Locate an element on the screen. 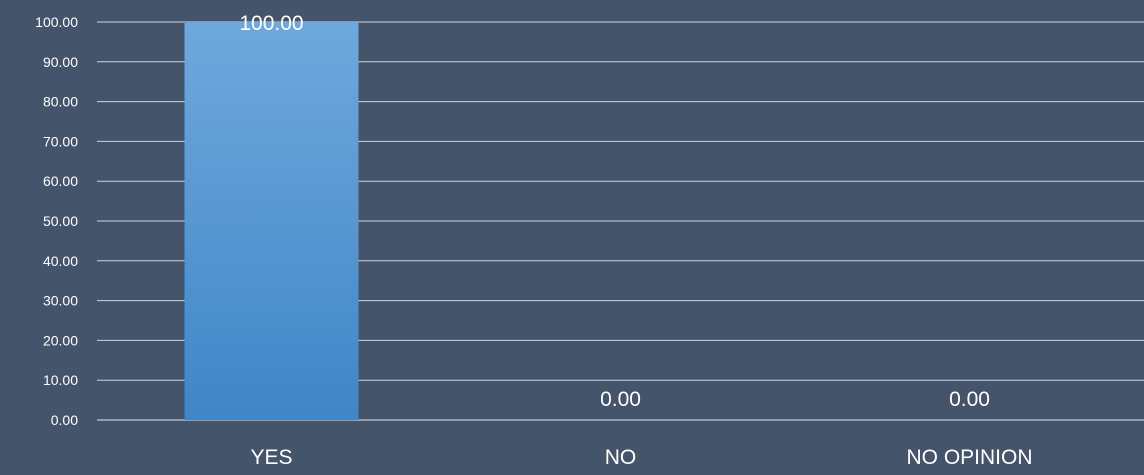  y-tick-label: 90.00 is located at coordinates (60, 62).